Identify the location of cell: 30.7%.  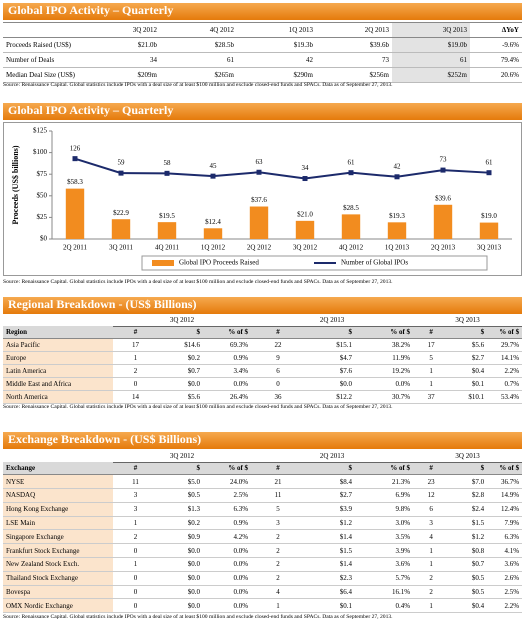
(401, 396).